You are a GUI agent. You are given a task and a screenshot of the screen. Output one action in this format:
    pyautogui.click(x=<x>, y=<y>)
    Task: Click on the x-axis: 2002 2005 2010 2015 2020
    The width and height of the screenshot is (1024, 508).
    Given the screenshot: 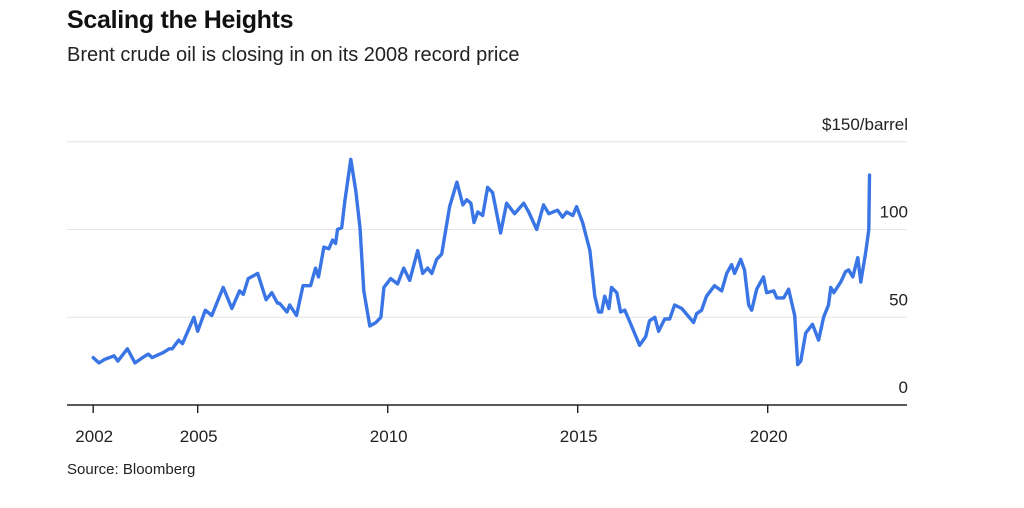 What is the action you would take?
    pyautogui.click(x=487, y=425)
    